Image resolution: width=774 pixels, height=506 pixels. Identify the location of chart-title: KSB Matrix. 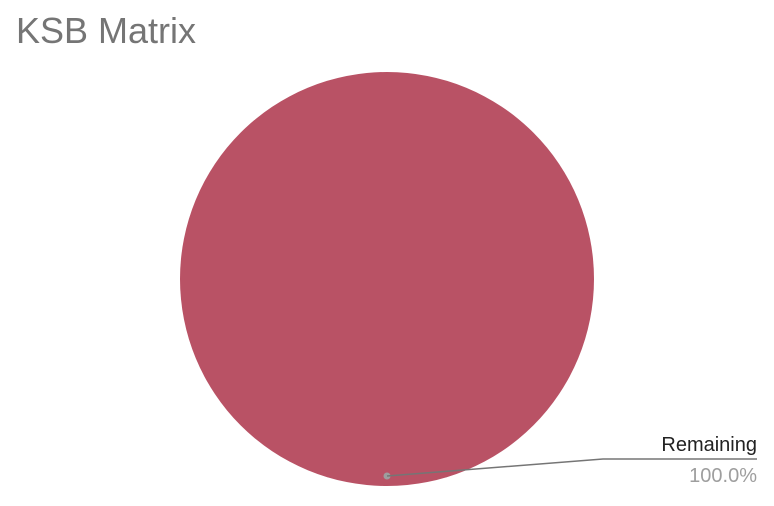
(106, 30).